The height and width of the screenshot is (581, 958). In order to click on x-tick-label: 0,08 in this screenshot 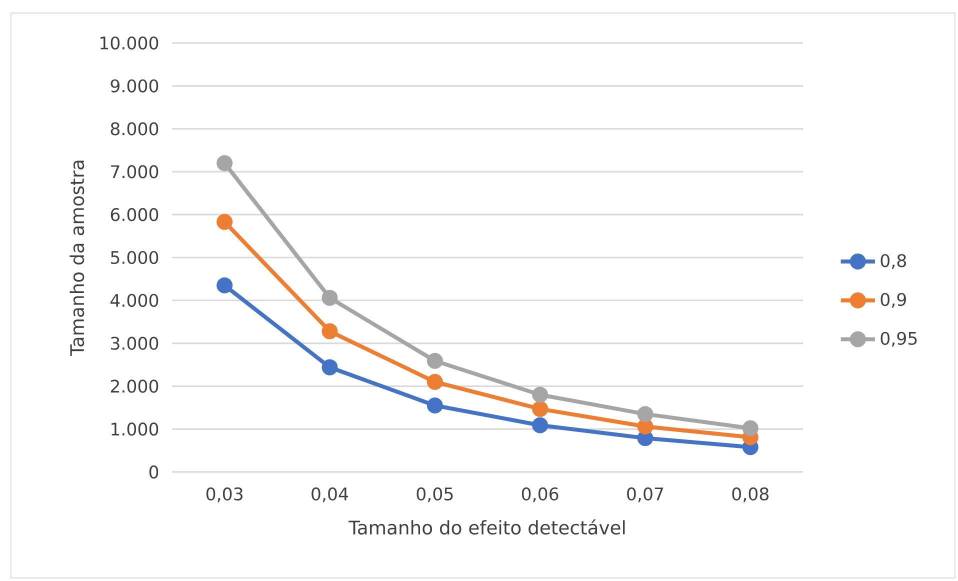, I will do `click(750, 494)`.